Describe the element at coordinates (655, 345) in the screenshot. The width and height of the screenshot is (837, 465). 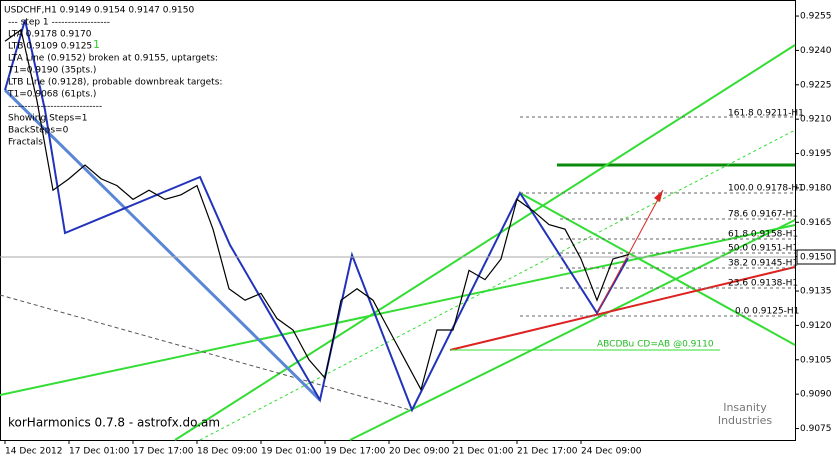
I see `pattern-label: ABCDBu CD=AB @0.9110` at that location.